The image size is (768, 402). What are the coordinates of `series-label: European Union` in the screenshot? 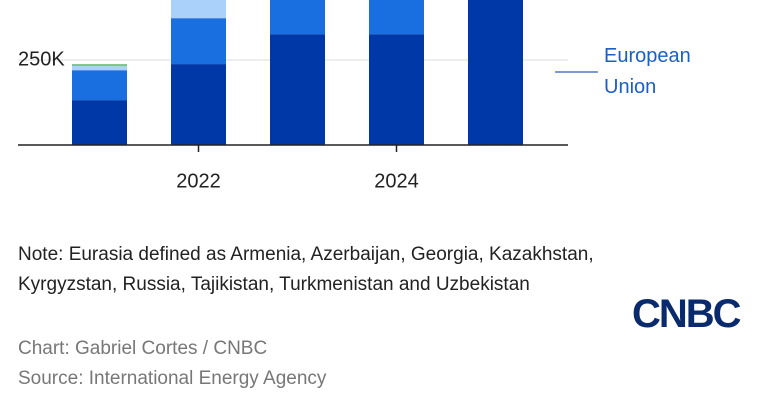 It's located at (647, 71).